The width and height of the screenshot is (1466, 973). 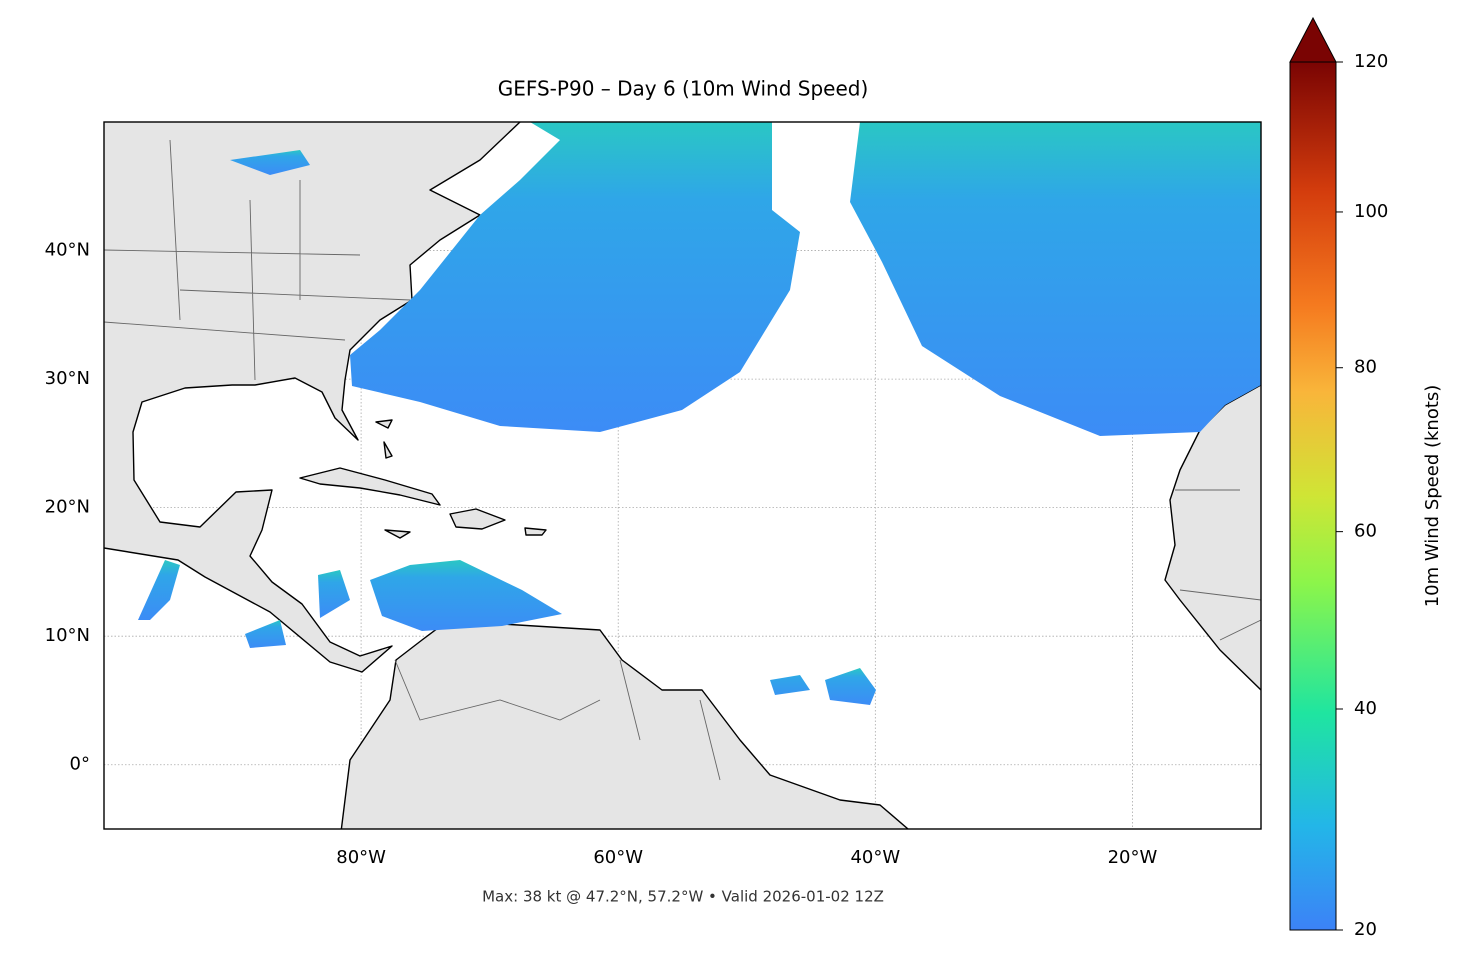 I want to click on jamaica, so click(x=397, y=534).